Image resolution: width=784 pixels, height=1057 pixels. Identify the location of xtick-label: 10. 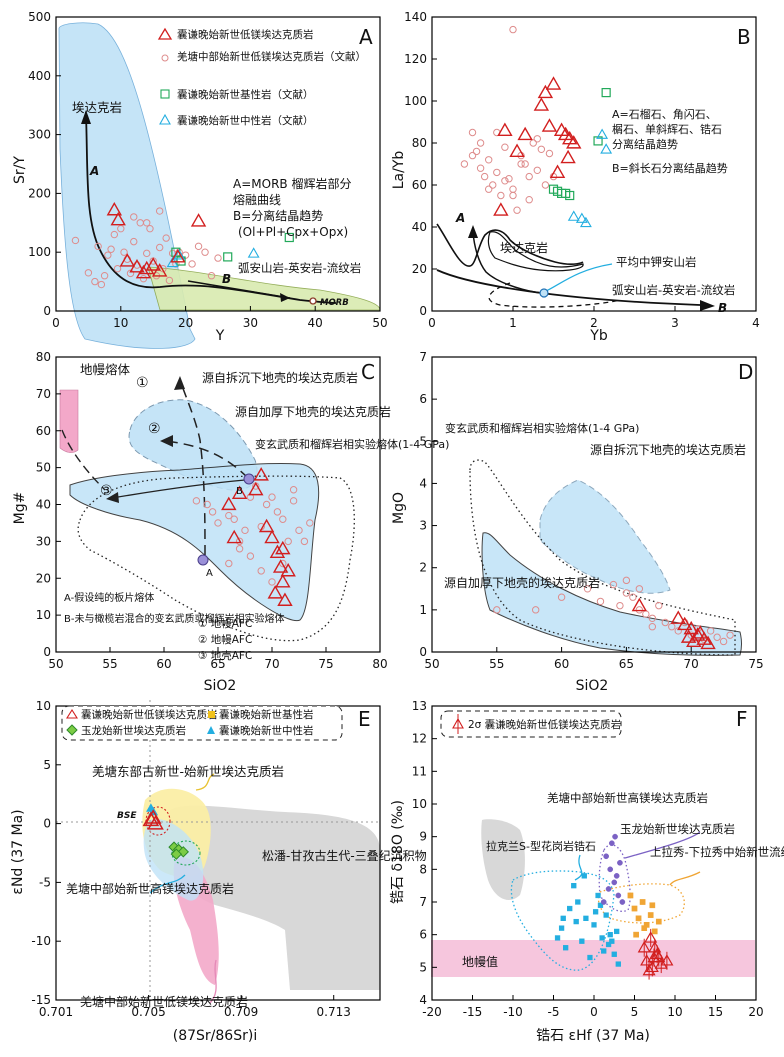
(674, 1012).